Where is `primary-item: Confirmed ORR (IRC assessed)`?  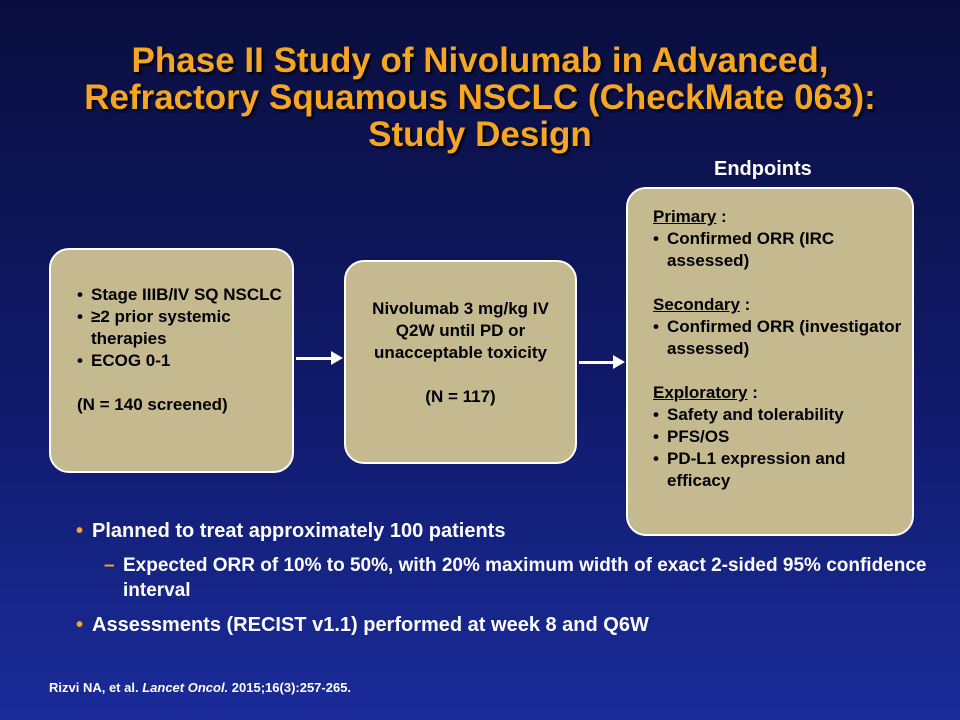
primary-item: Confirmed ORR (IRC assessed) is located at coordinates (778, 250).